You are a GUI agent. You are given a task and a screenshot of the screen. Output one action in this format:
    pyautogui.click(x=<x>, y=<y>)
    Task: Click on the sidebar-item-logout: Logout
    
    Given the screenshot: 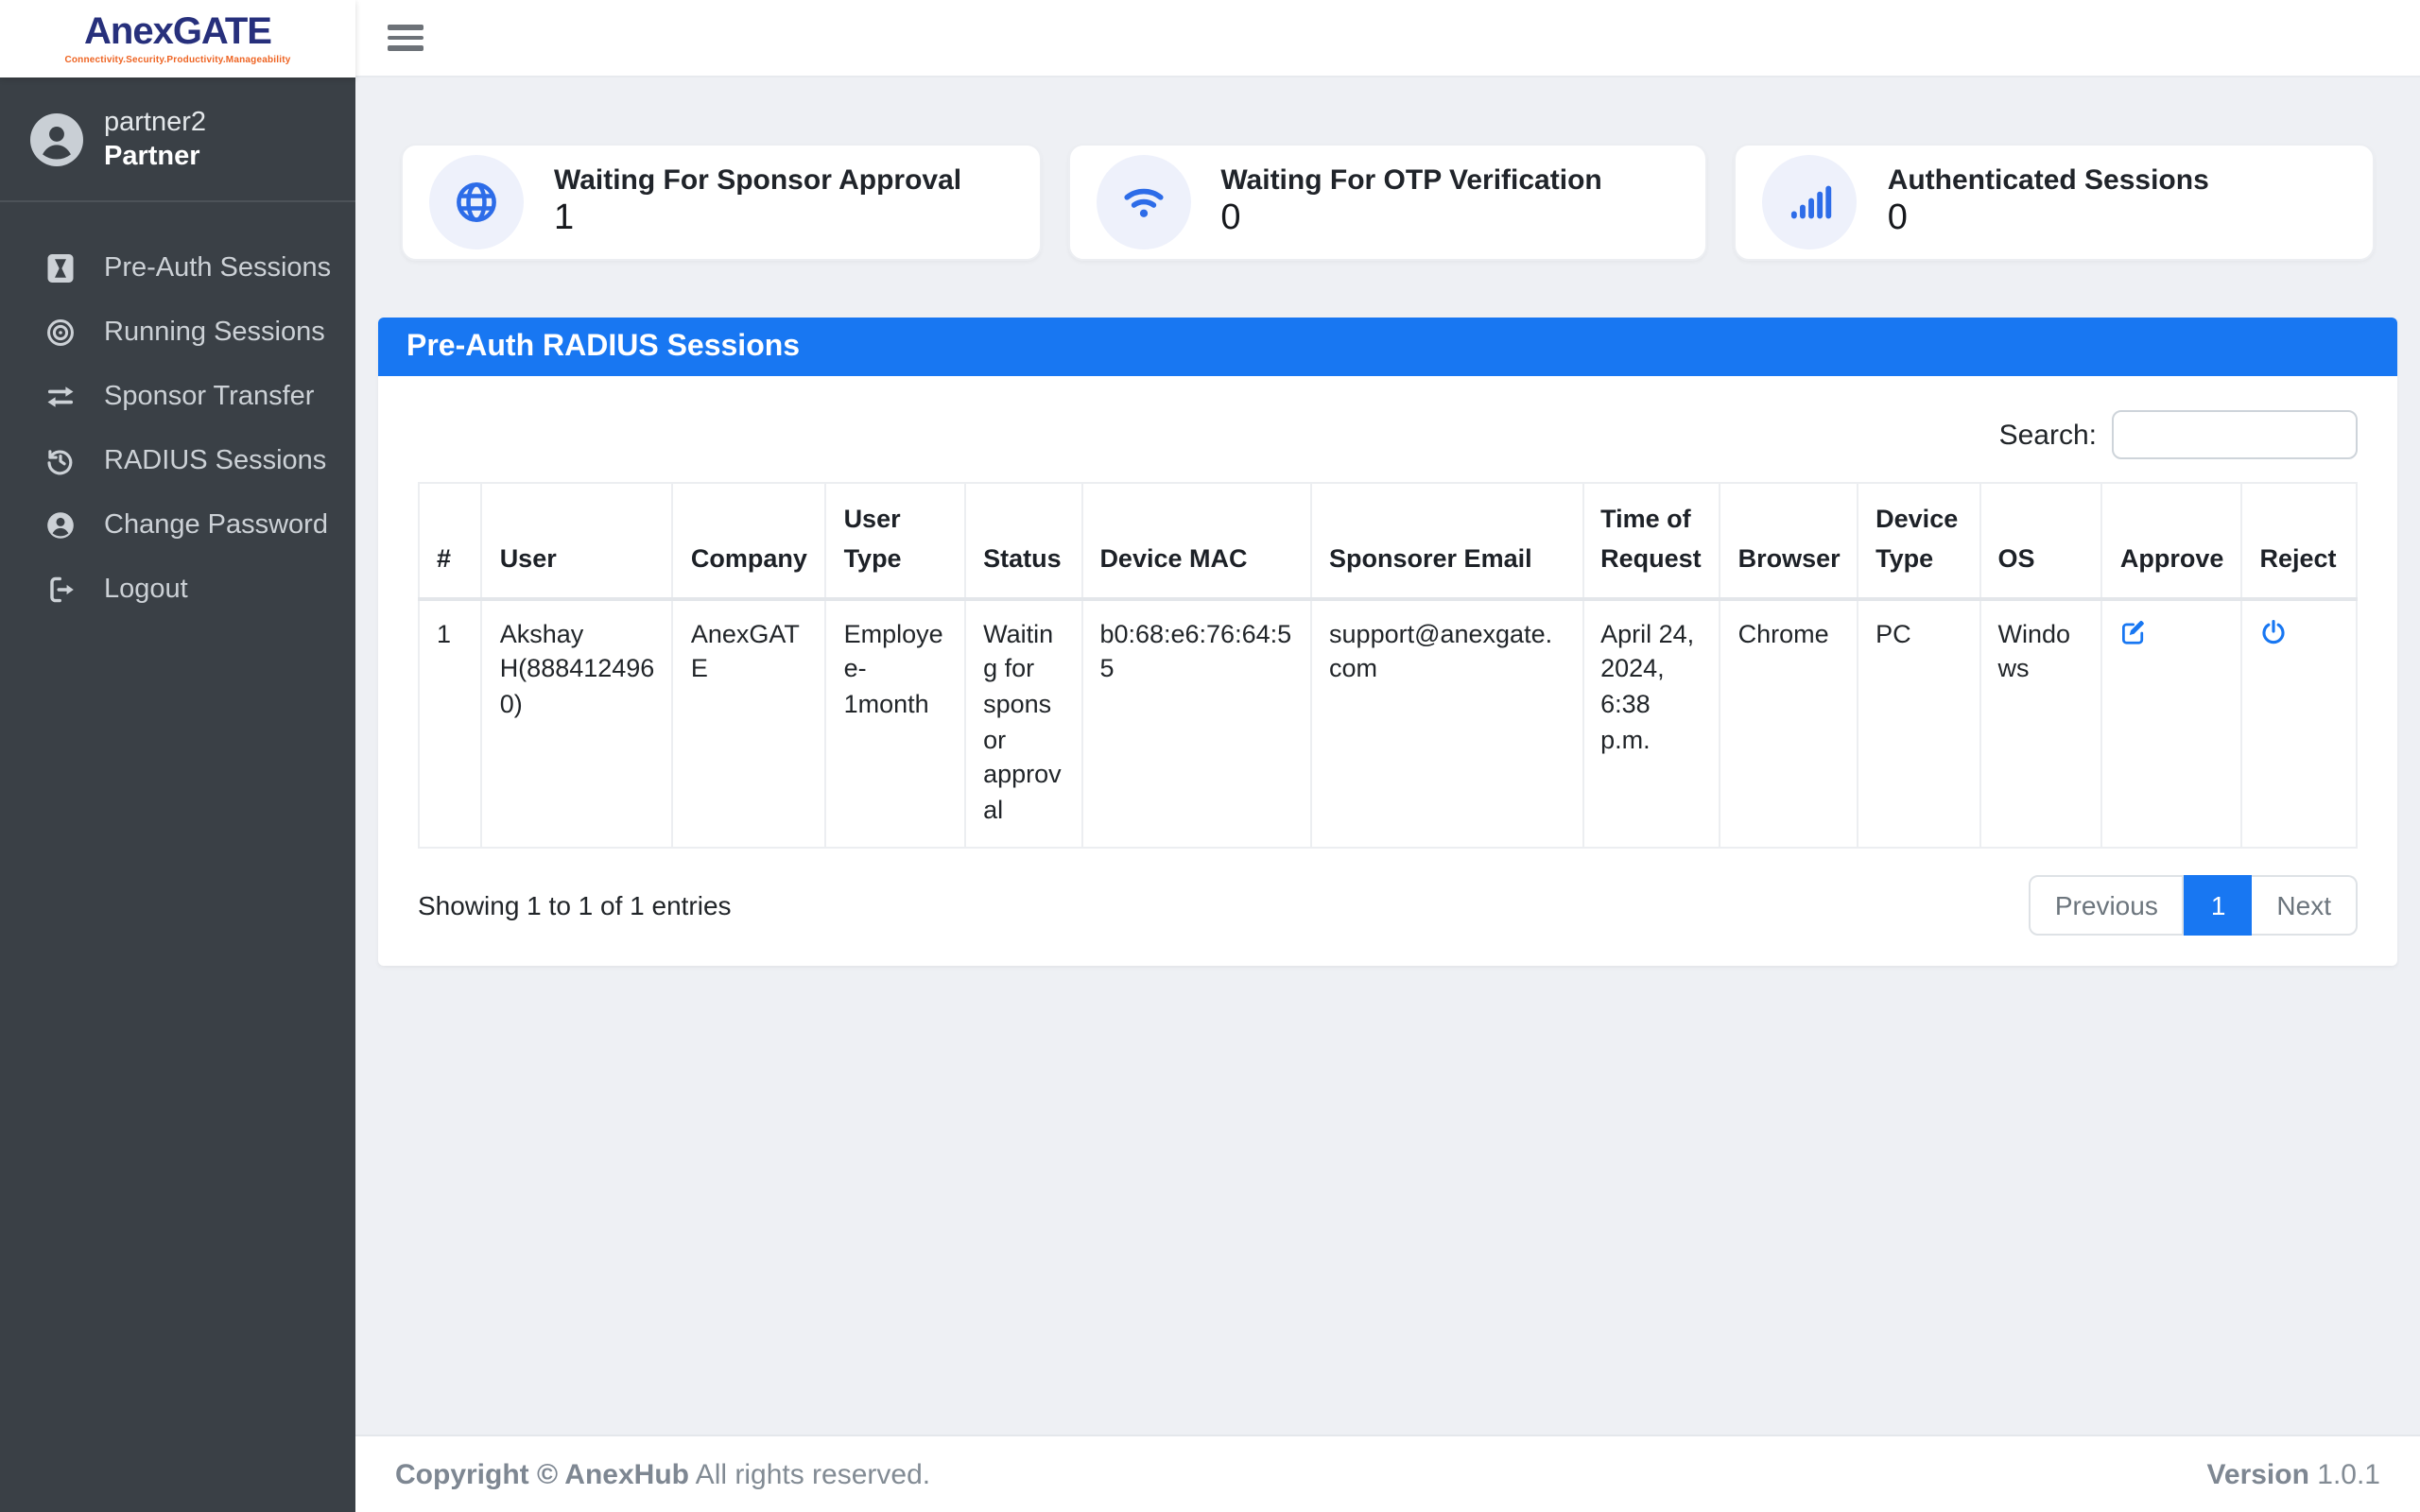 What is the action you would take?
    pyautogui.click(x=177, y=590)
    